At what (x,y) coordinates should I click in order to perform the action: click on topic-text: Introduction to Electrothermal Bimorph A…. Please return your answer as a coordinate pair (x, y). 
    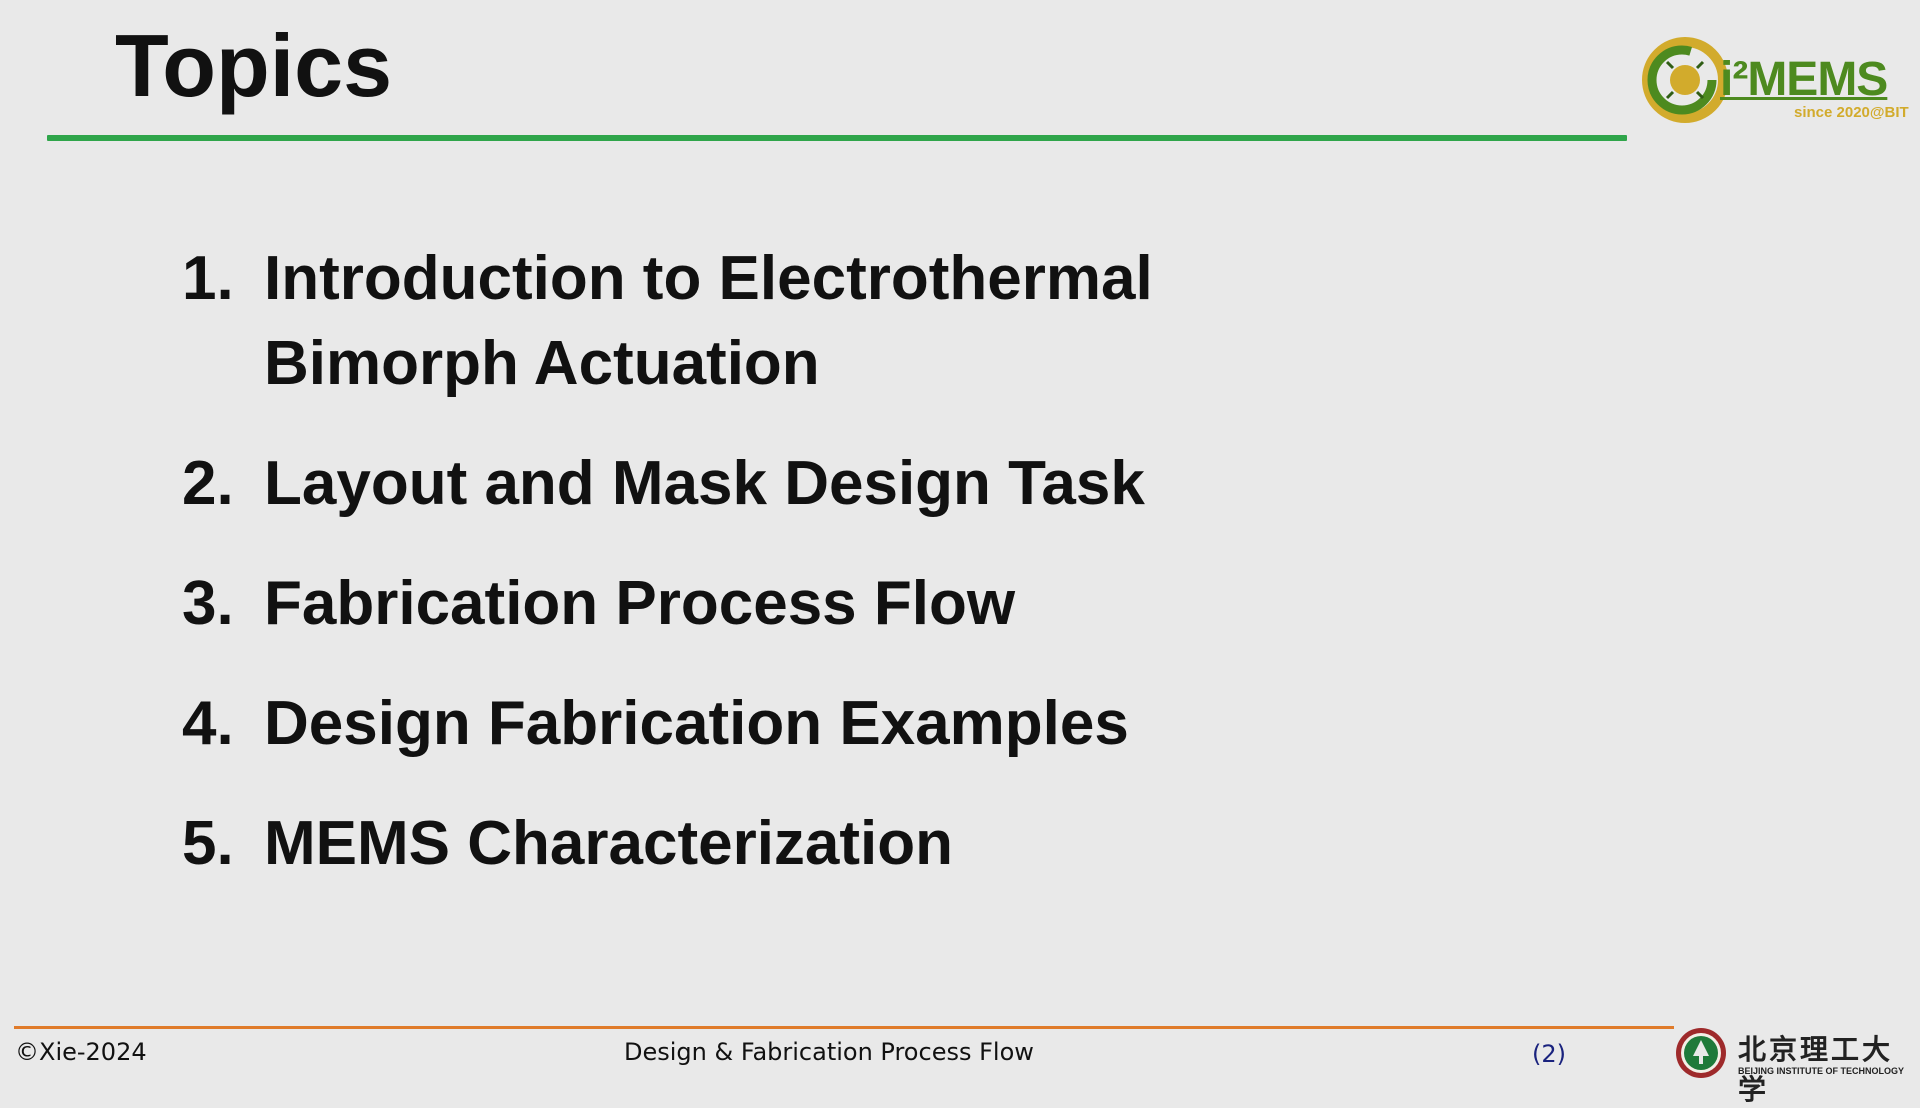
    Looking at the image, I should click on (708, 321).